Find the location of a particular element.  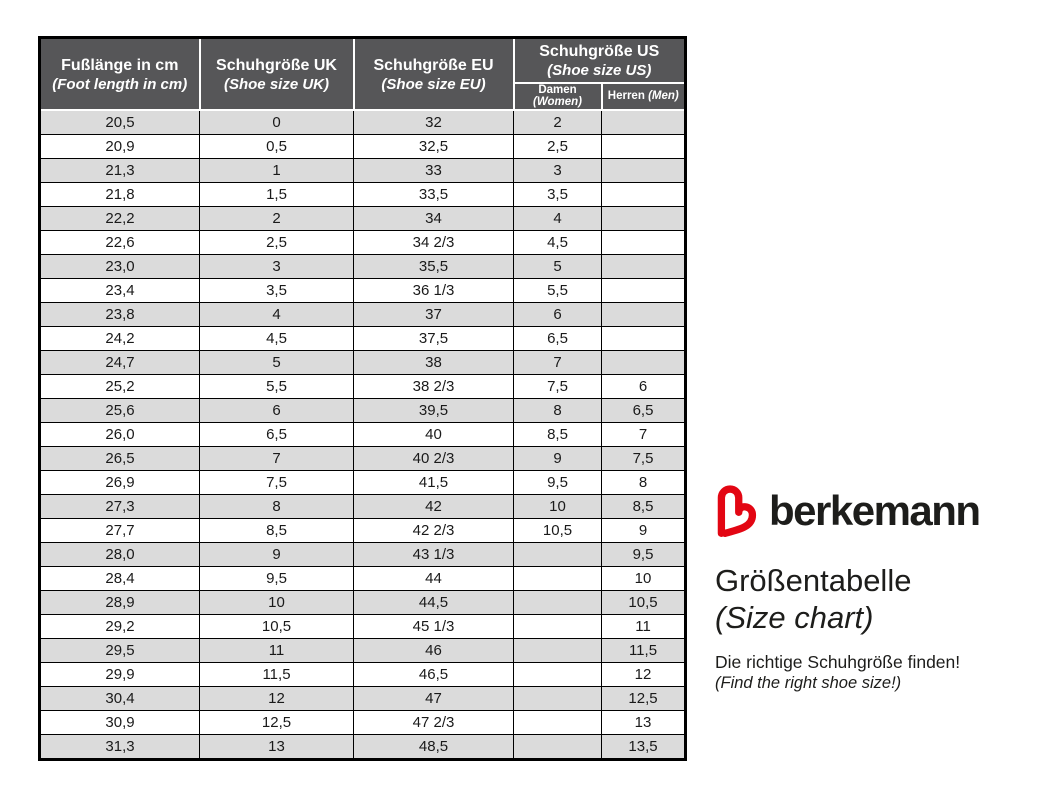

table-row: 25,2 5,5 38 2/3 7,5 6 is located at coordinates (363, 386).